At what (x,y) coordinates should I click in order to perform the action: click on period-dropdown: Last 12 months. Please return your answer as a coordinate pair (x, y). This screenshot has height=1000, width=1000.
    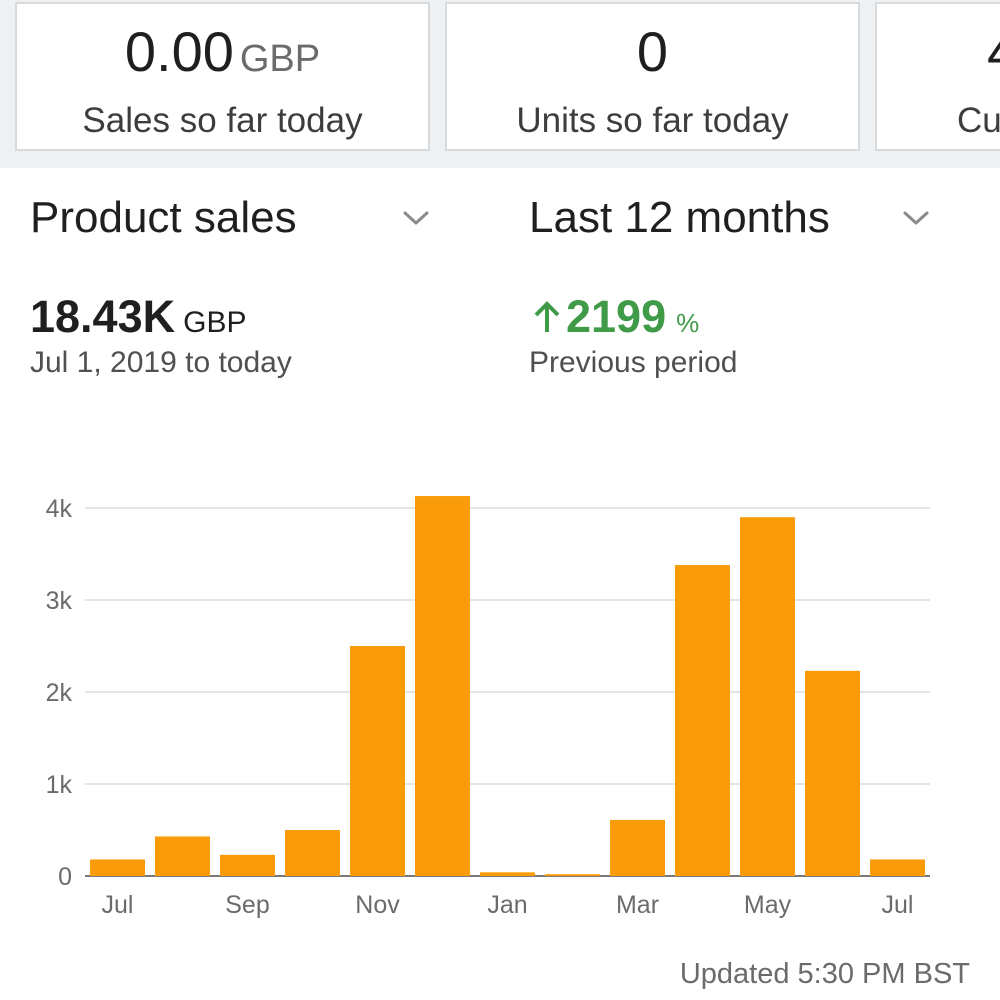
    Looking at the image, I should click on (739, 215).